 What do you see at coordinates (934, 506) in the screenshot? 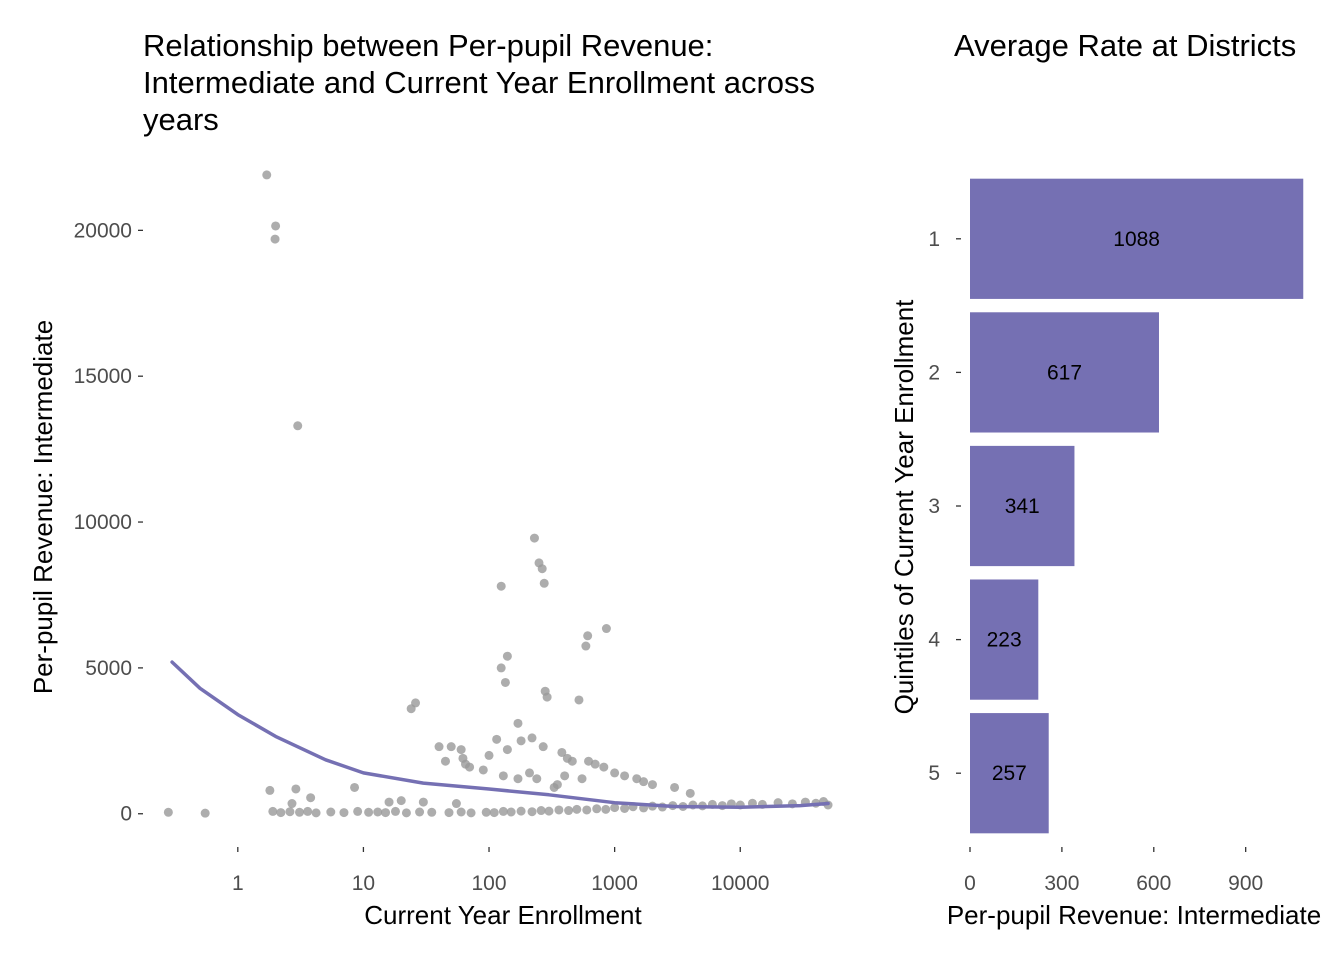
I see `bar-y-tick-label: 3` at bounding box center [934, 506].